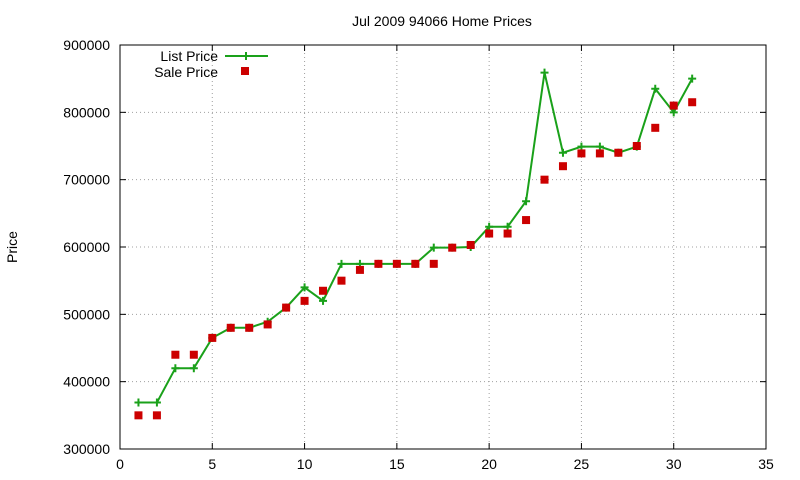 Image resolution: width=800 pixels, height=480 pixels. Describe the element at coordinates (246, 56) in the screenshot. I see `legend-swatch-list-price-marker` at that location.